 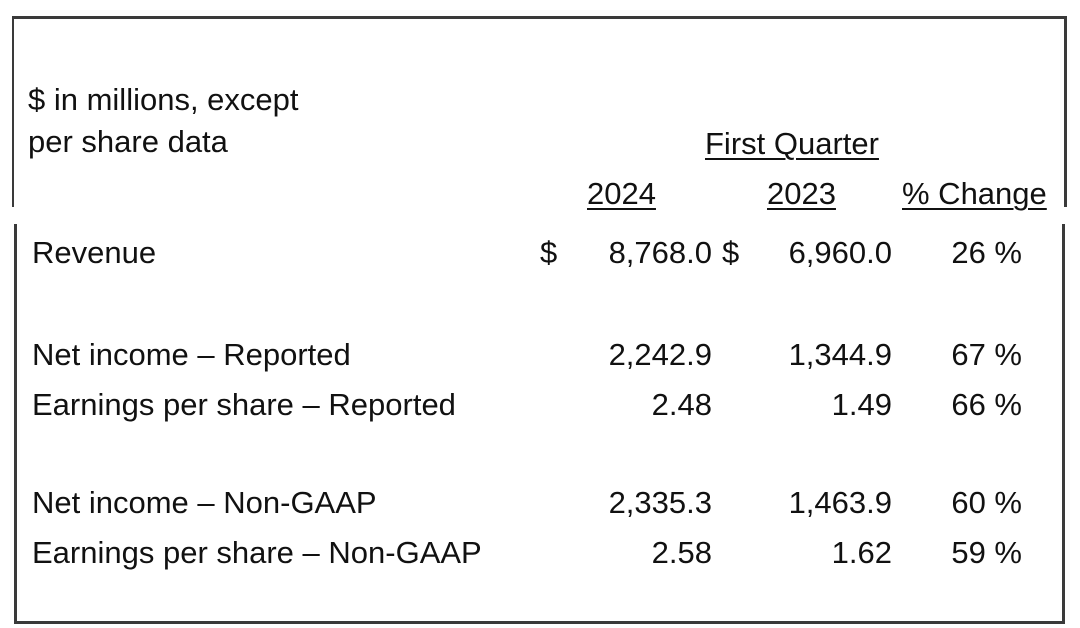 What do you see at coordinates (257, 552) in the screenshot?
I see `row-label-eps-non-gaap: Earnings per share – Non-GAAP` at bounding box center [257, 552].